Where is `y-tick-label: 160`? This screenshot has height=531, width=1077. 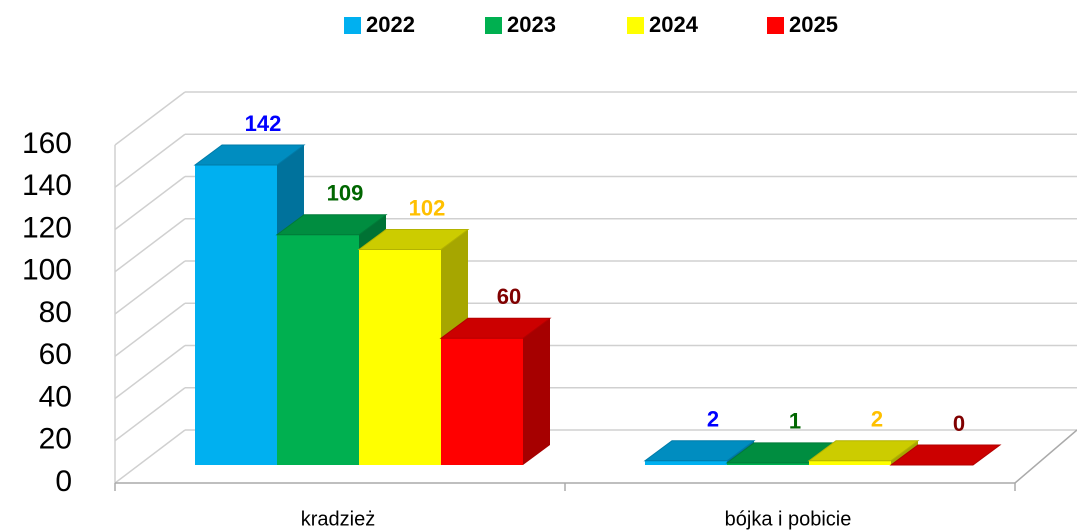 y-tick-label: 160 is located at coordinates (47, 143).